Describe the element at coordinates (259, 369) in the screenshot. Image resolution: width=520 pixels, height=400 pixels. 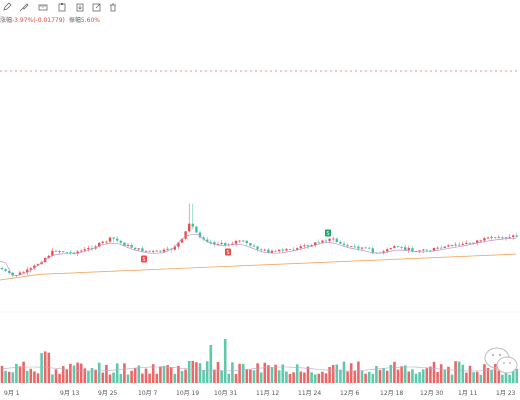
I see `volume-moving-average` at that location.